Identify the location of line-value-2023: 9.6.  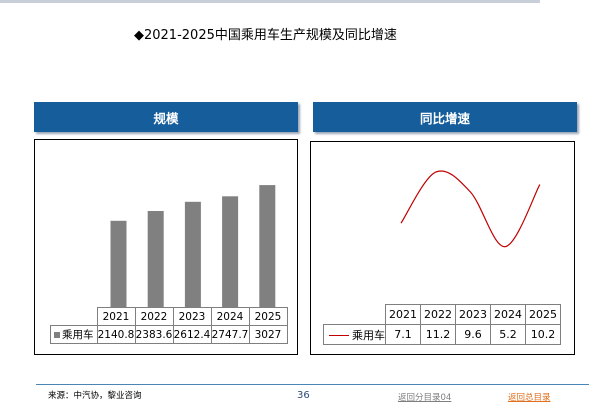
(473, 334).